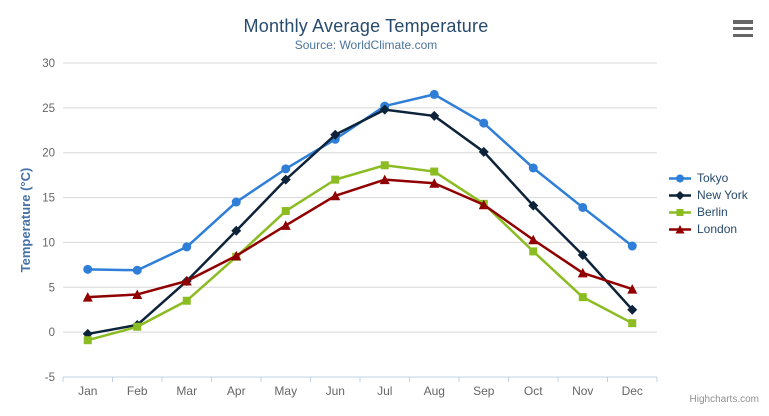 This screenshot has width=769, height=416. I want to click on x-tick-label: Oct, so click(533, 391).